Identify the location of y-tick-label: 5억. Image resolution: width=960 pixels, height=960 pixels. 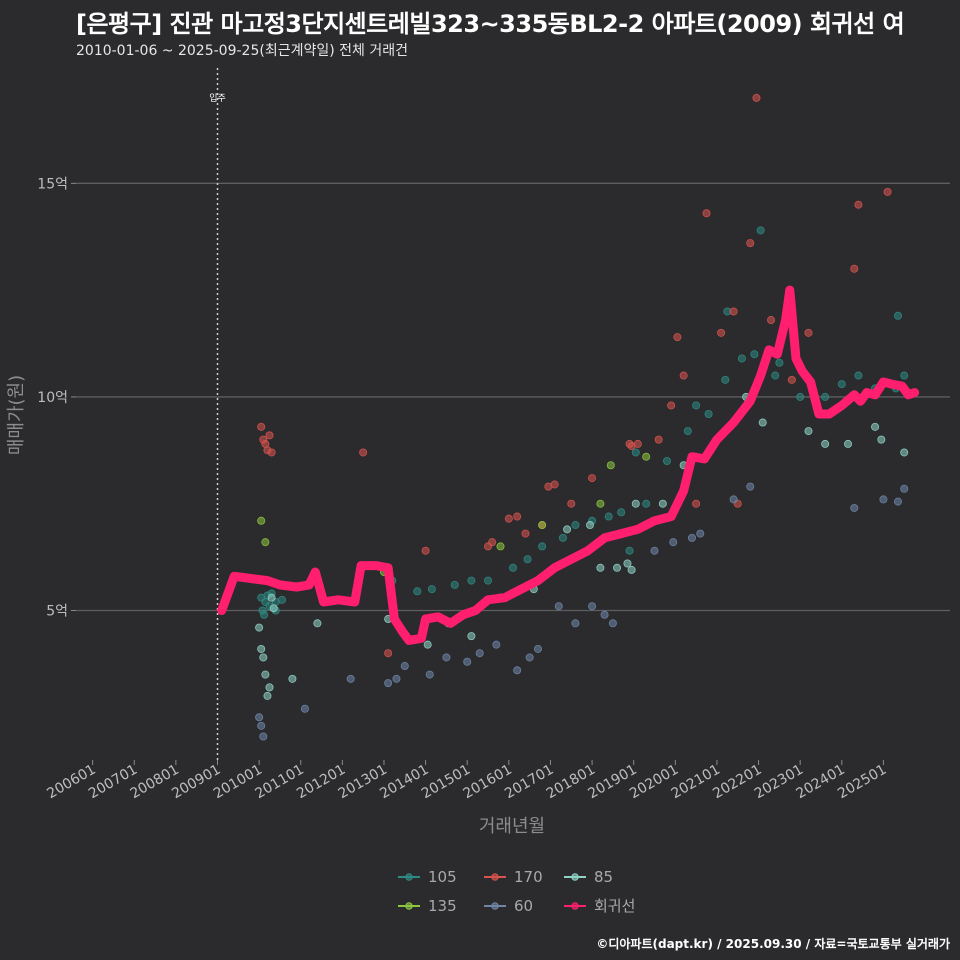
(57, 611).